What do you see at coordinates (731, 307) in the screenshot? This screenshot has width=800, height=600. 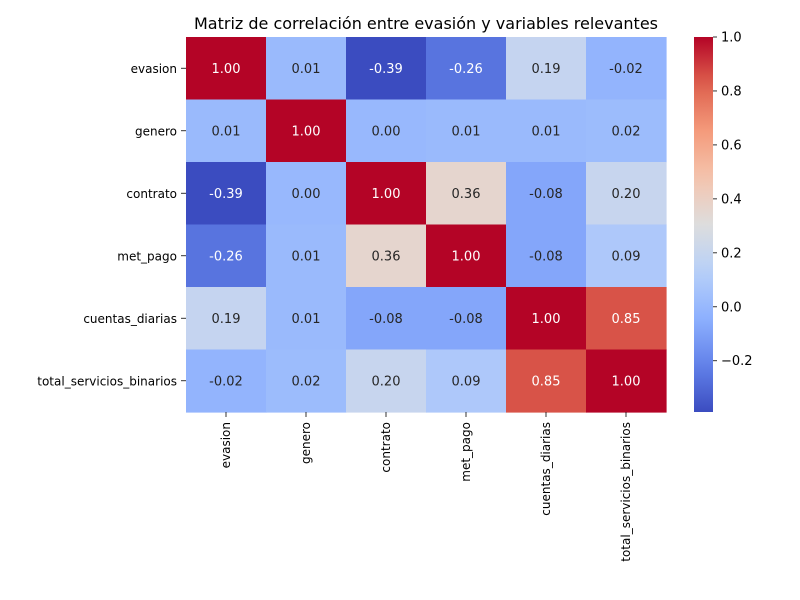 I see `colorbar-tick-label: 0.0` at bounding box center [731, 307].